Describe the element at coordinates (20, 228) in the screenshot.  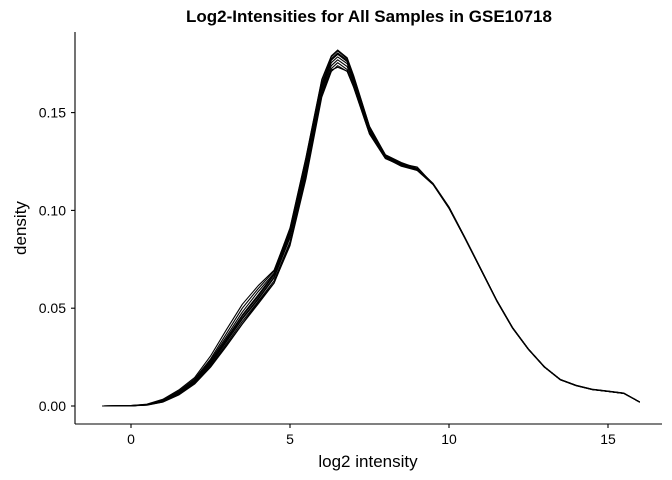
I see `y-axis-title: density` at that location.